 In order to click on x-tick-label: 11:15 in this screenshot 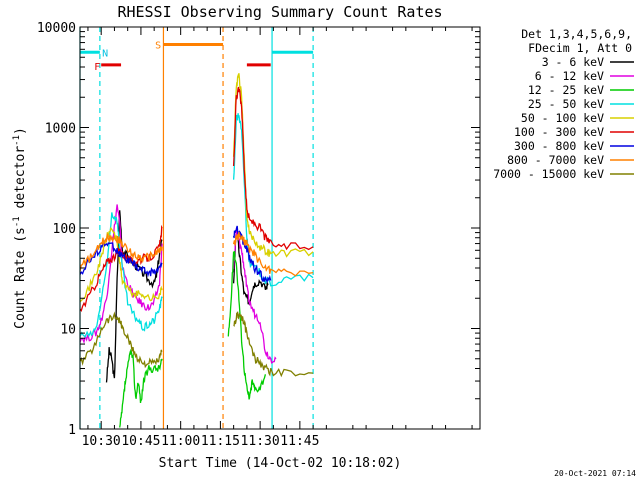, I will do `click(220, 441)`.